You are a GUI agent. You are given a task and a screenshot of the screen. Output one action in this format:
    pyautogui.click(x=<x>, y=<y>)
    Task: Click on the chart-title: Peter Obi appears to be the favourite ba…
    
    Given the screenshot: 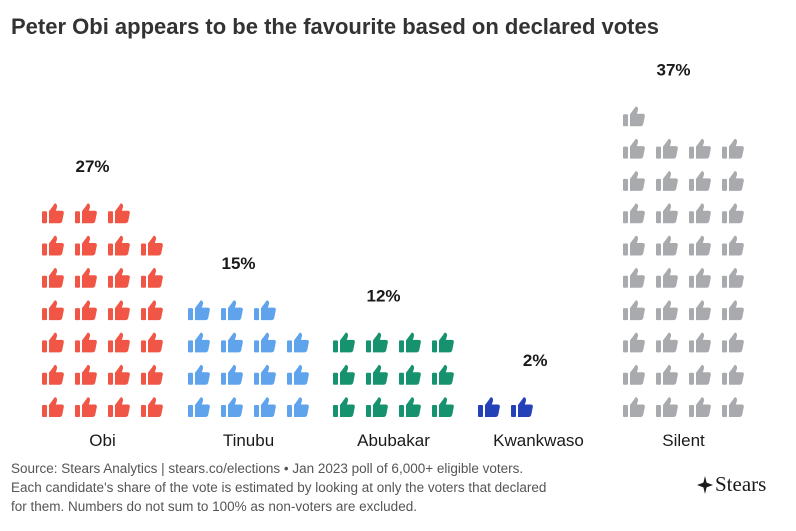 What is the action you would take?
    pyautogui.click(x=335, y=26)
    